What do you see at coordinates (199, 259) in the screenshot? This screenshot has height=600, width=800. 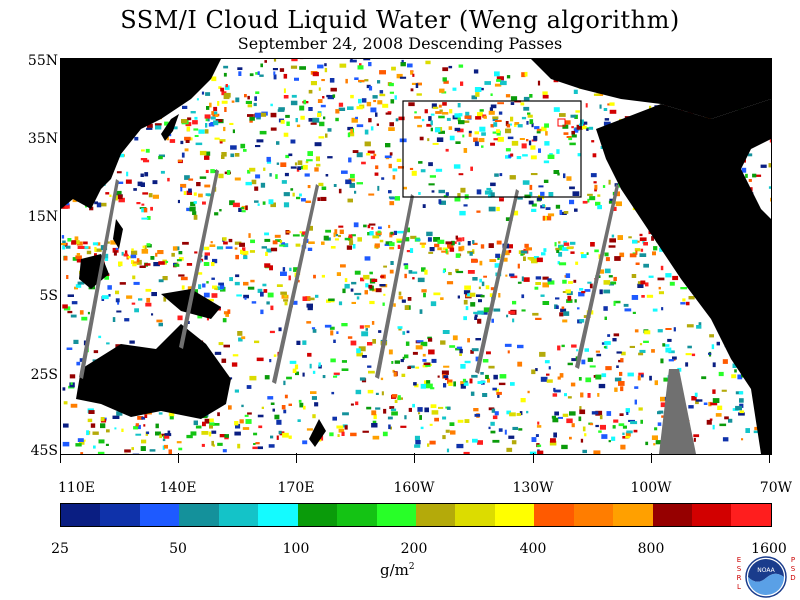 I see `orbit-gap` at bounding box center [199, 259].